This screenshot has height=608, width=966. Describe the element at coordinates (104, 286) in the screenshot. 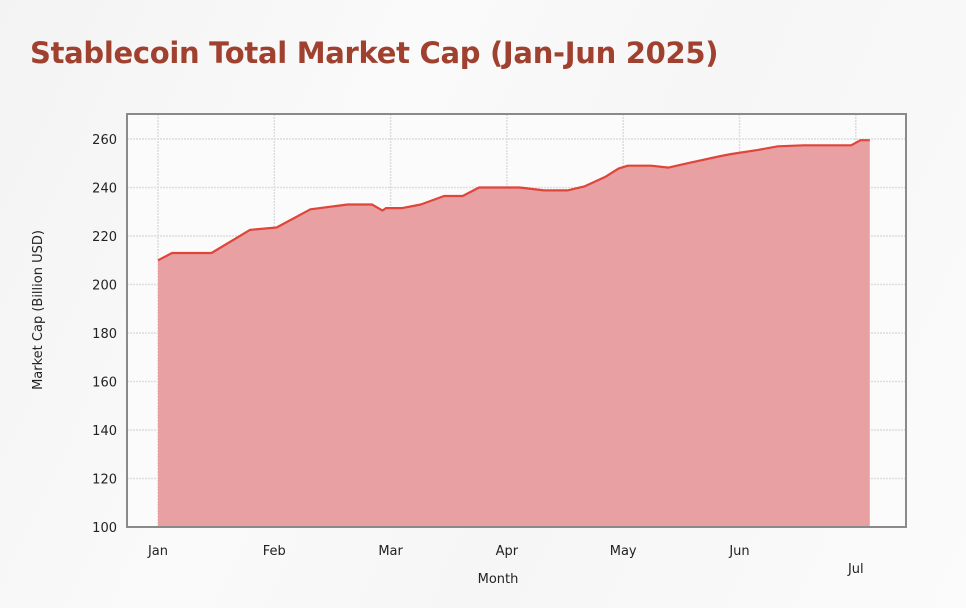

I see `y-tick-label: 200` at that location.